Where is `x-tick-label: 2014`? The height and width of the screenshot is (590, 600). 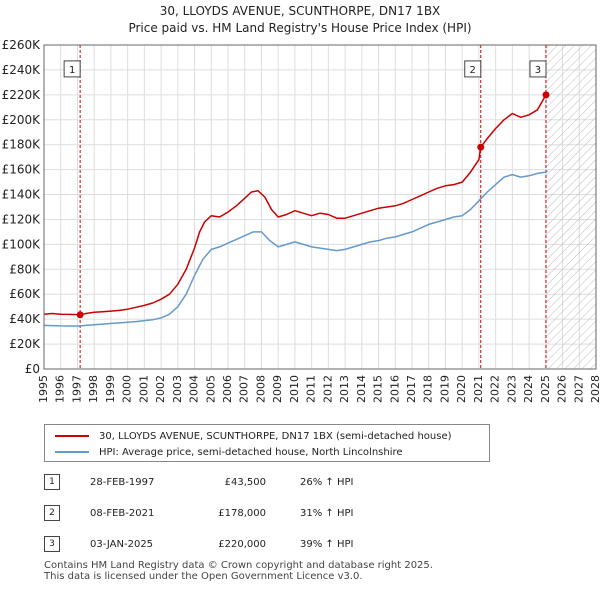 x-tick-label: 2014 is located at coordinates (361, 389).